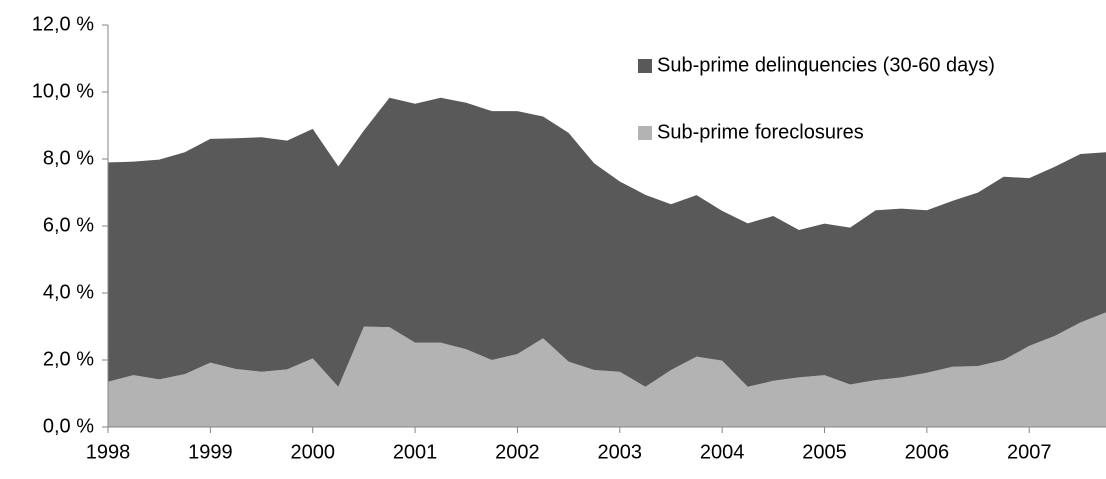  What do you see at coordinates (63, 24) in the screenshot?
I see `y-tick-label: 12,0 %` at bounding box center [63, 24].